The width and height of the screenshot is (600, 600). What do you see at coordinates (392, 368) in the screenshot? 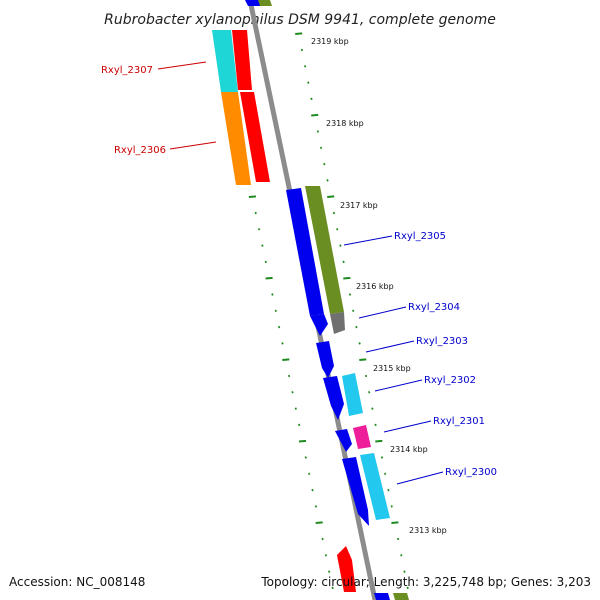
I see `kbp-label: 2315 kbp` at bounding box center [392, 368].